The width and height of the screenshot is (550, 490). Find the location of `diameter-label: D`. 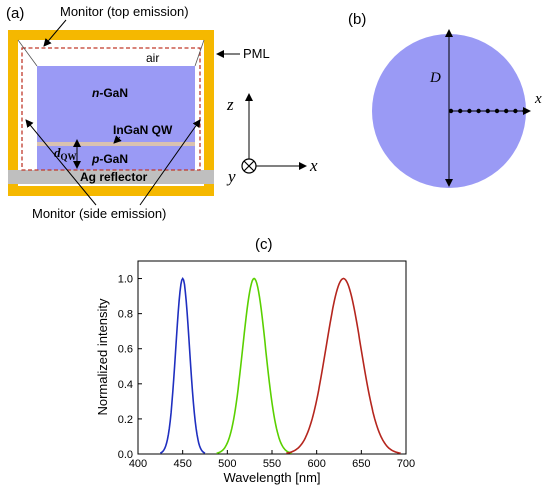

diameter-label: D is located at coordinates (435, 78).